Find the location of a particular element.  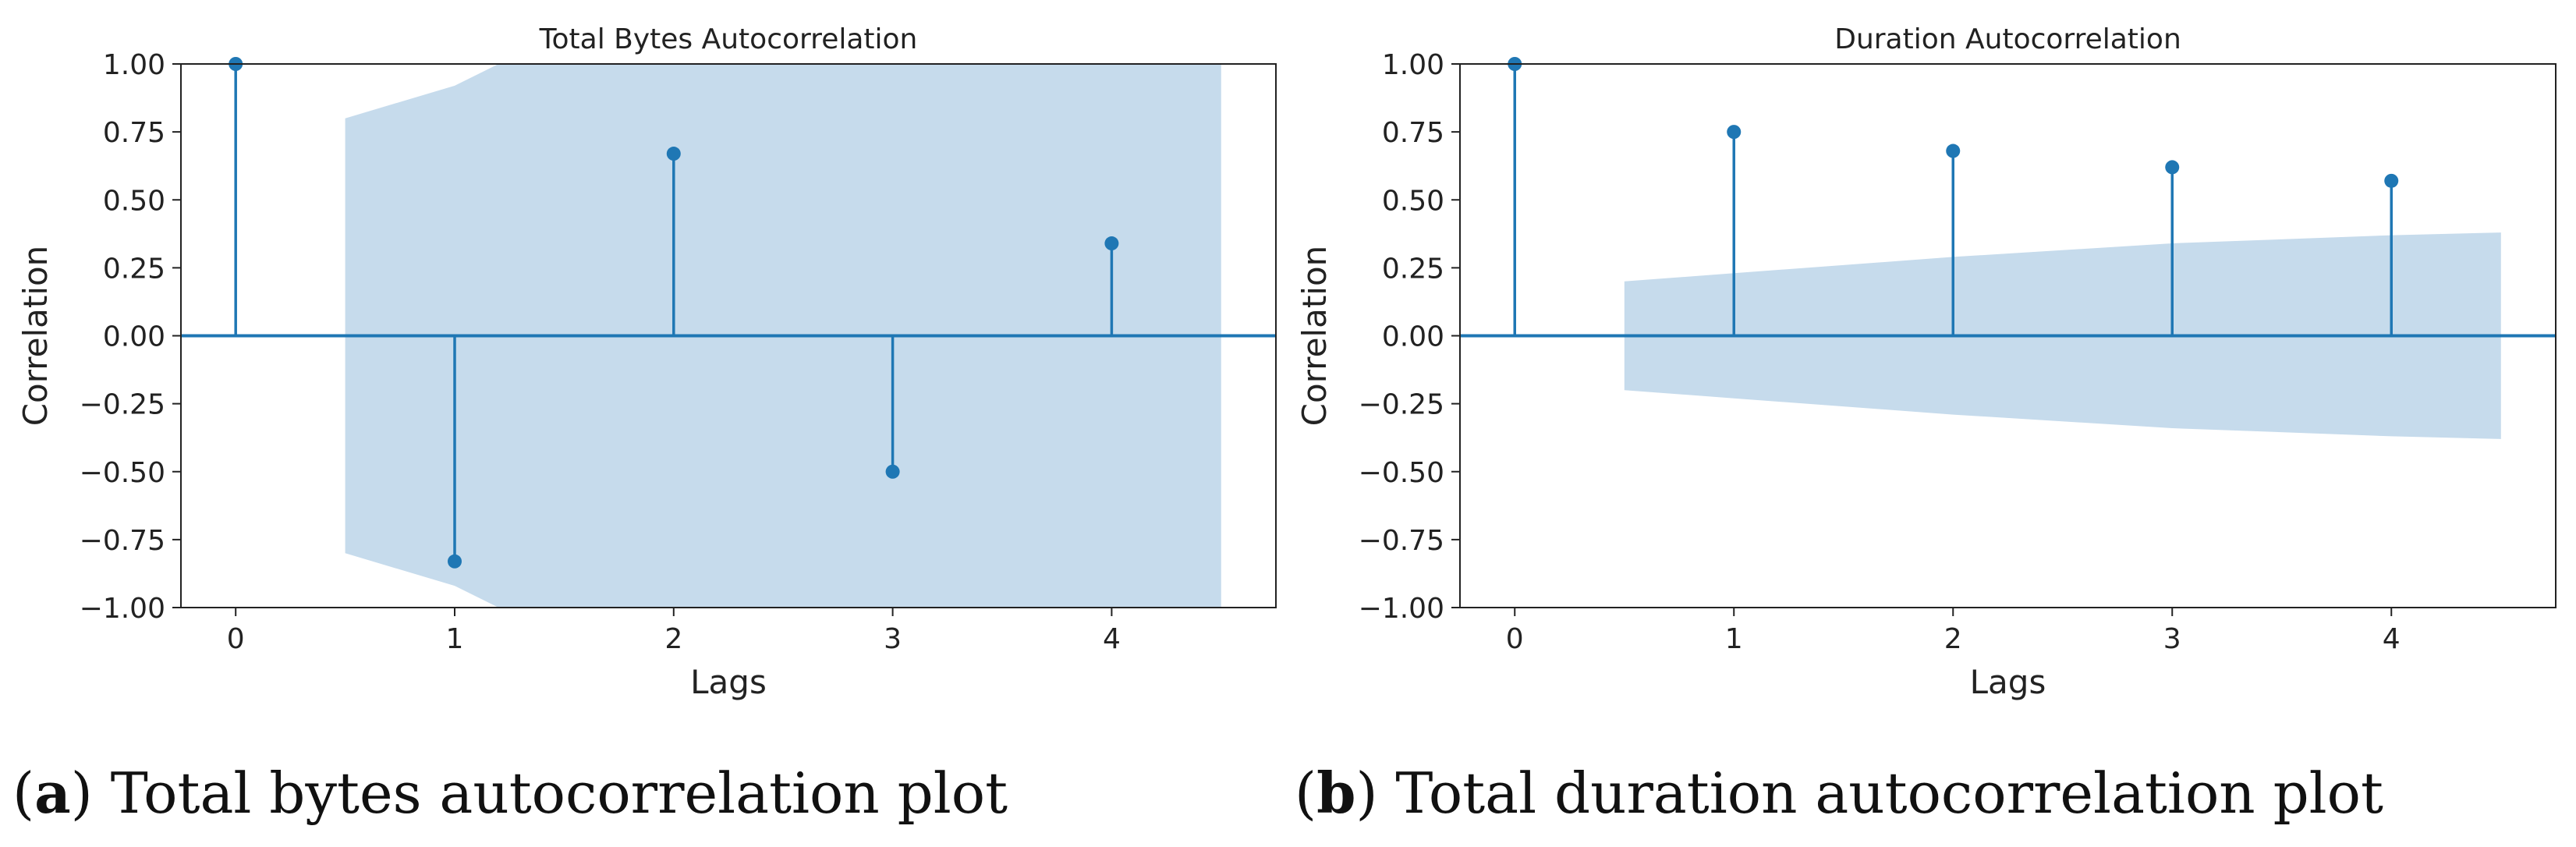

bytes-ytick-label: 0.75 is located at coordinates (134, 133).